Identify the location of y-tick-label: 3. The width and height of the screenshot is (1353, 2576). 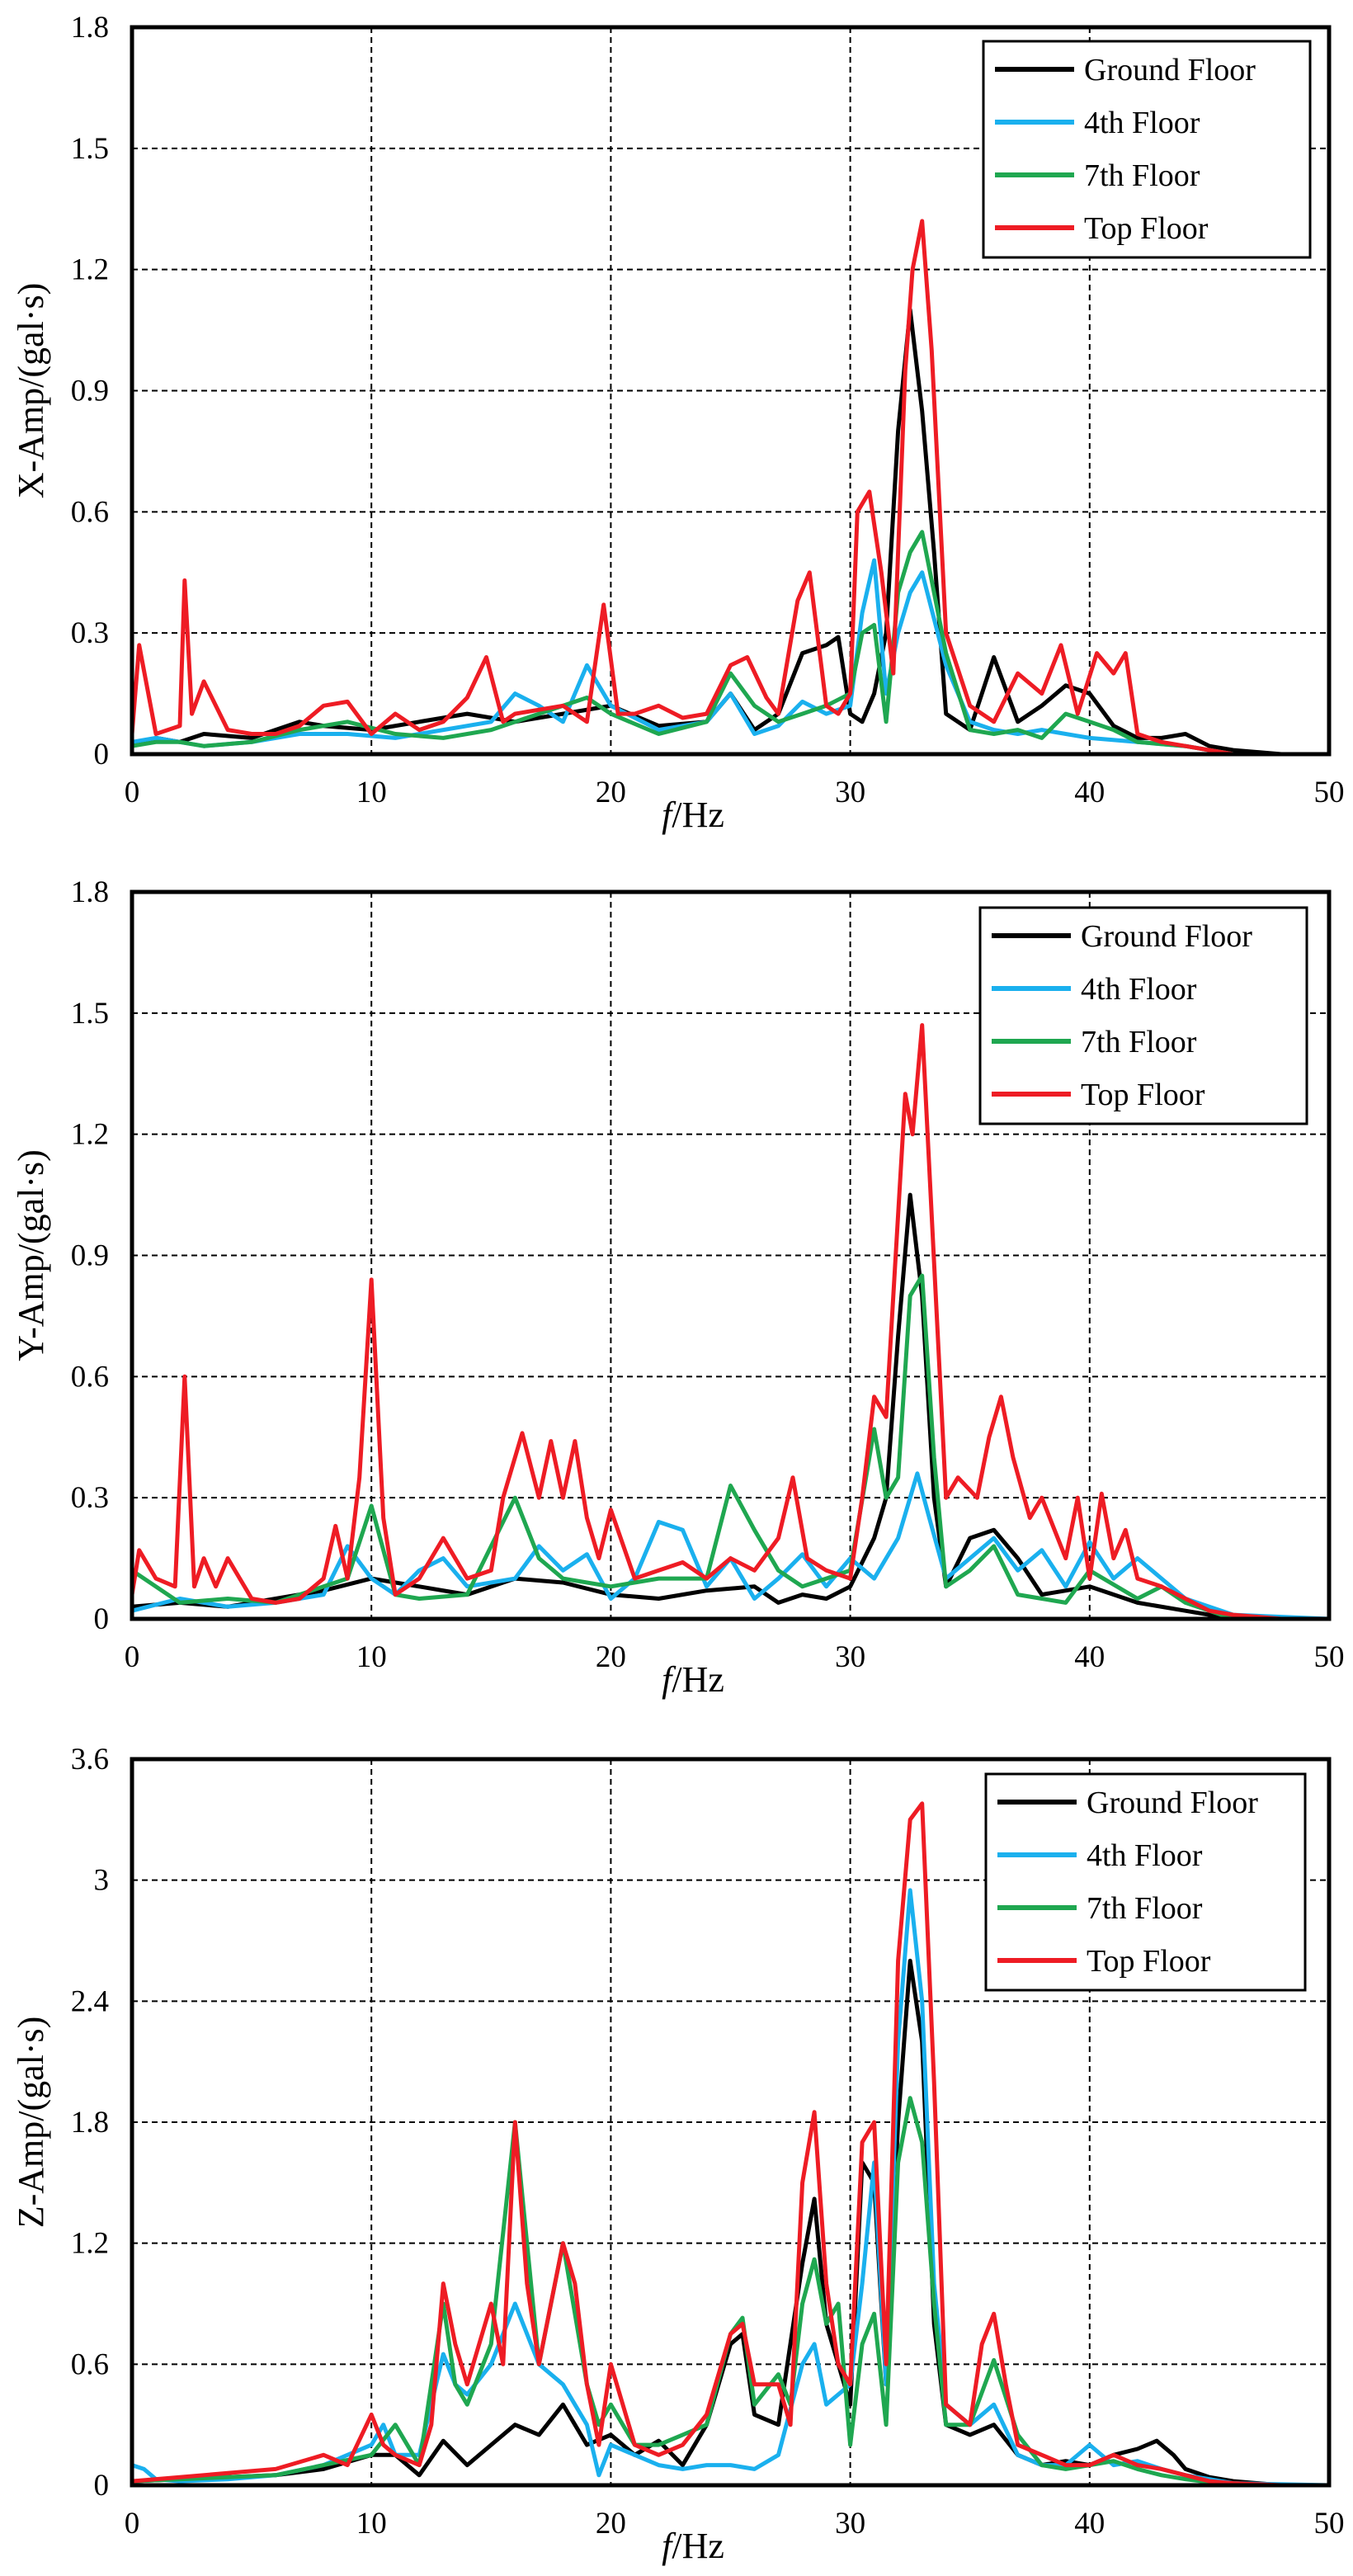
(102, 1881).